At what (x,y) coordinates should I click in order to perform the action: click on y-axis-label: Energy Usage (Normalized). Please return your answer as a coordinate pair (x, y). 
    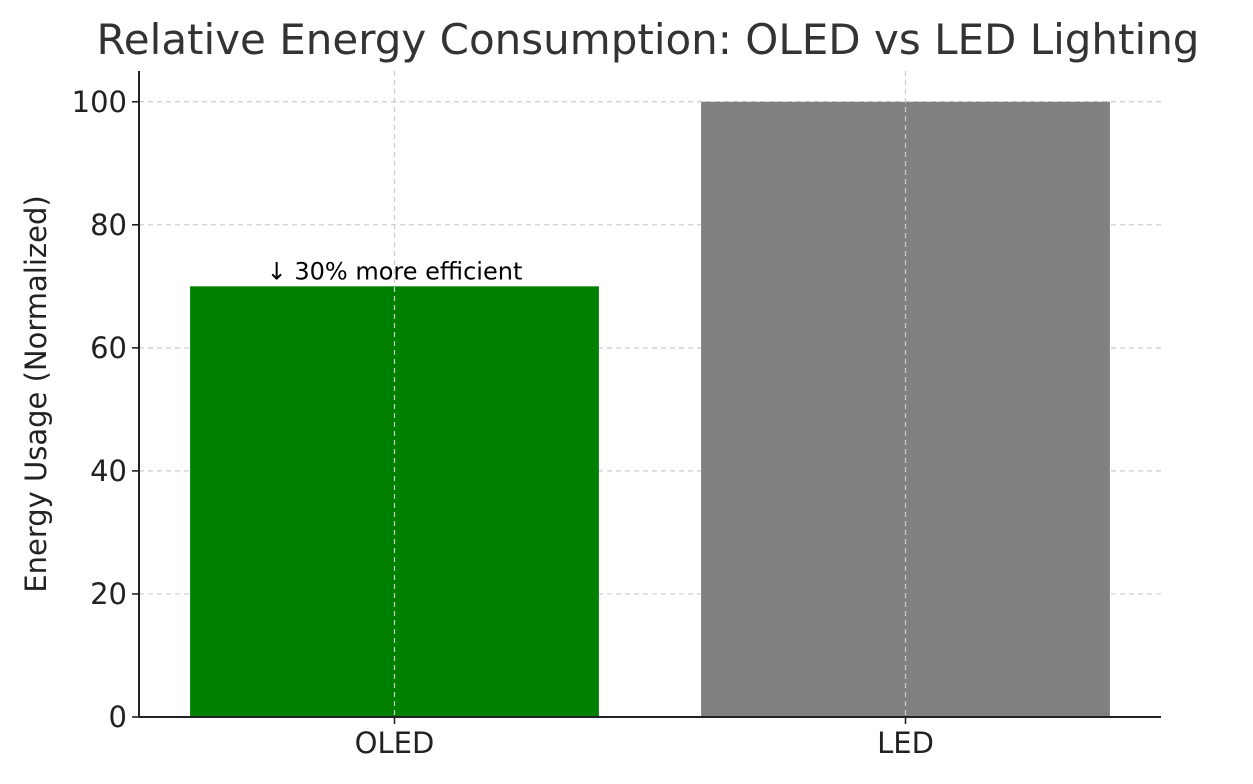
    Looking at the image, I should click on (36, 393).